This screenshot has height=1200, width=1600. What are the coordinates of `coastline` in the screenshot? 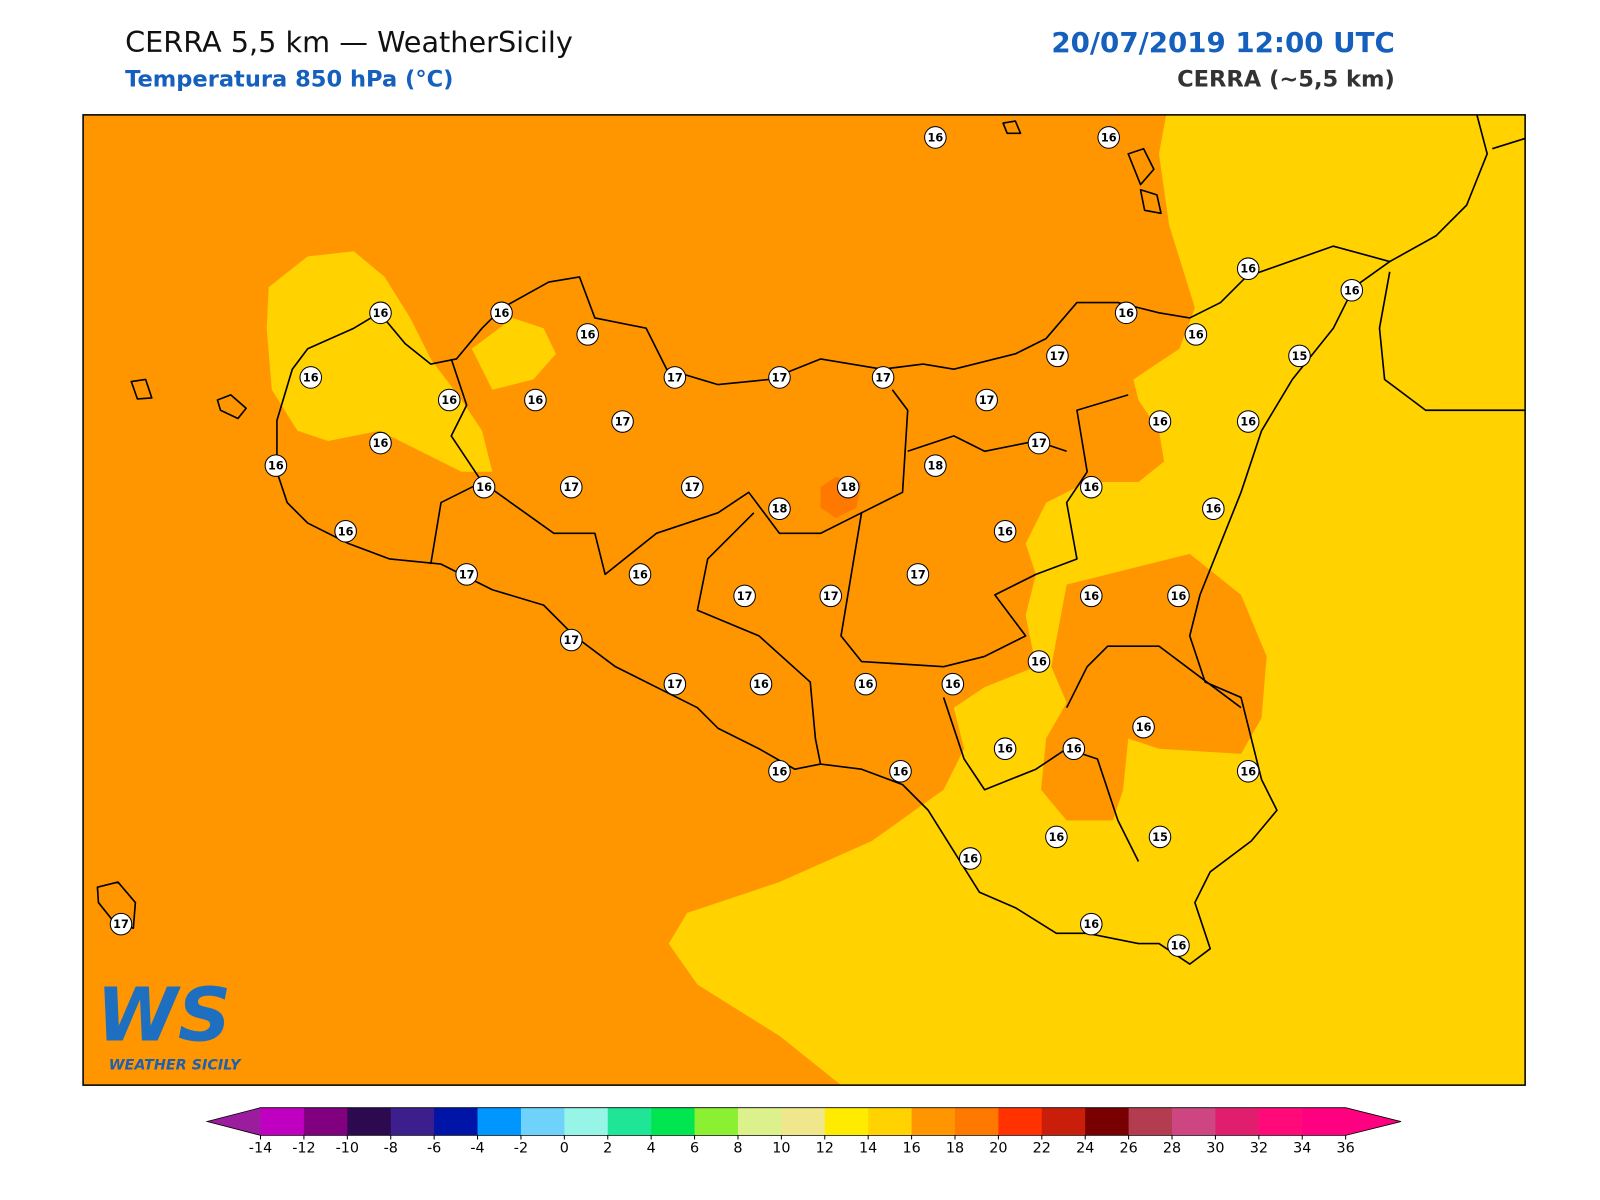 It's located at (1452, 341).